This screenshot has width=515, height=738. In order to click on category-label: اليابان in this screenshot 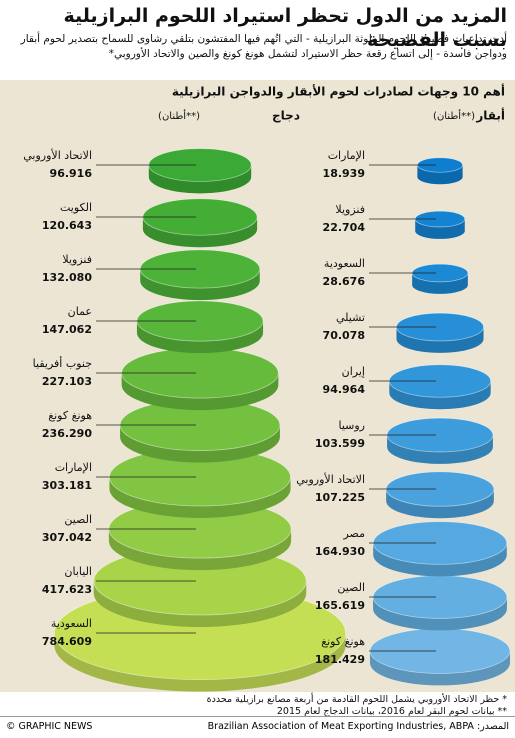, I will do `click(78, 571)`.